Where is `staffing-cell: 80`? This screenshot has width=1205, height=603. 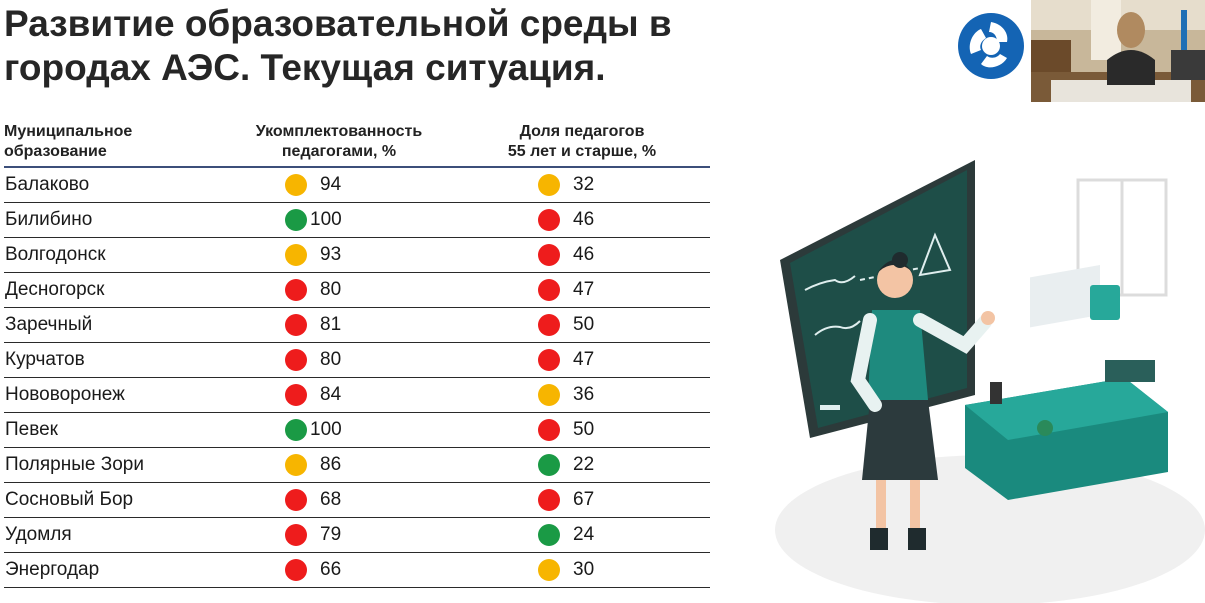 staffing-cell: 80 is located at coordinates (339, 290).